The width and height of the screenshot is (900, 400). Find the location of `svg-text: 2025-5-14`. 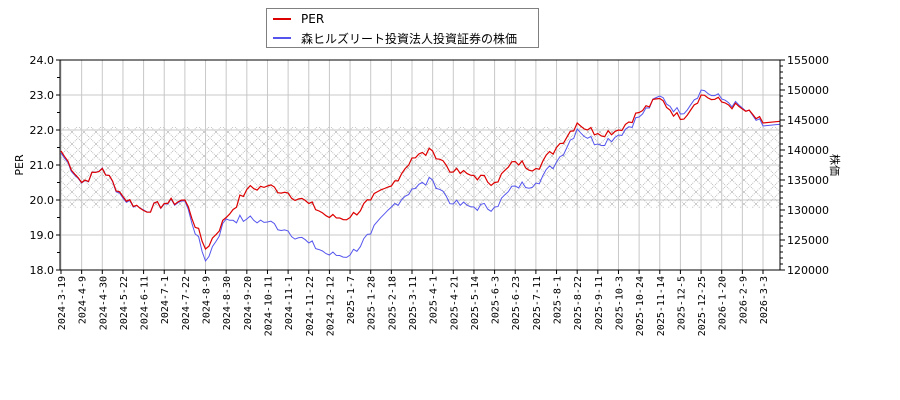

svg-text: 2025-5-14 is located at coordinates (475, 303).